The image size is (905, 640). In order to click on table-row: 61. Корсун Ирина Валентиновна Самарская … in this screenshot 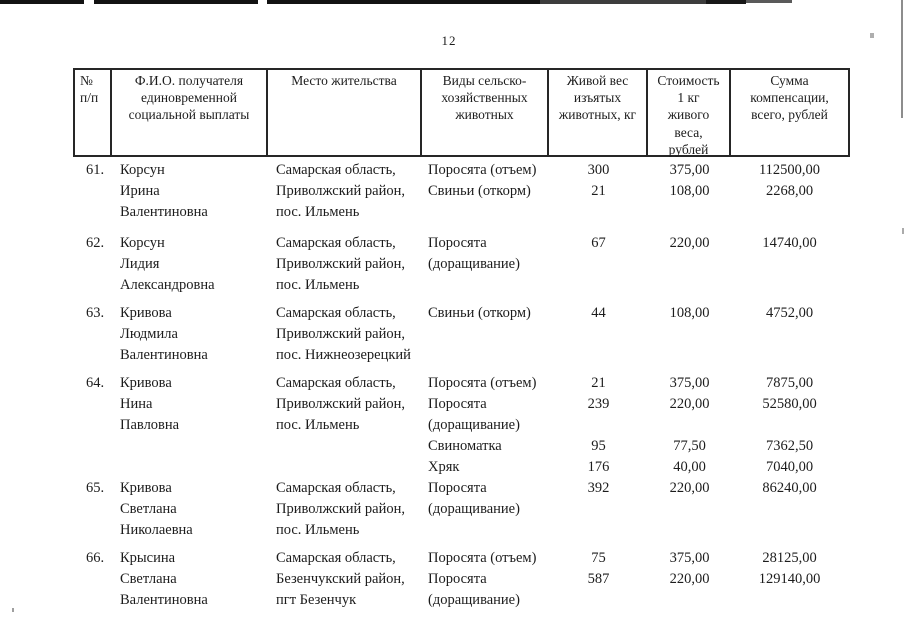, I will do `click(462, 191)`.